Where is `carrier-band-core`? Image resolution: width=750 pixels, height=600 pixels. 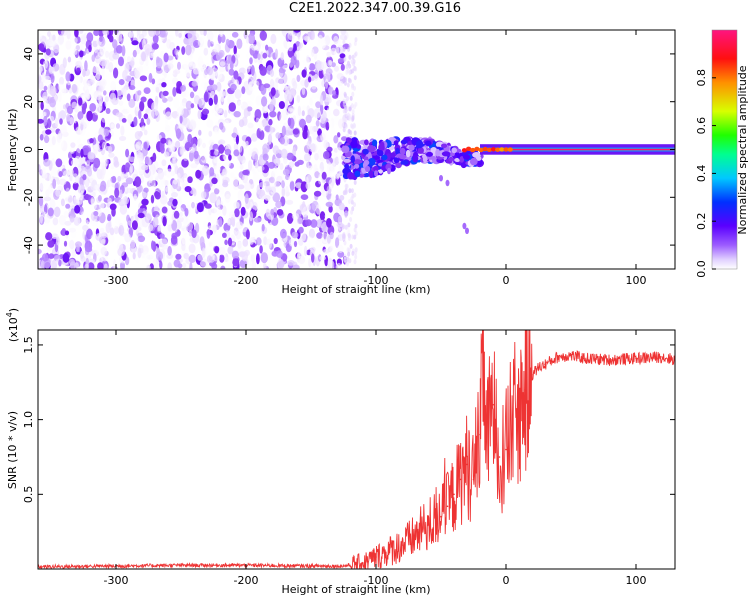
carrier-band-core is located at coordinates (578, 149).